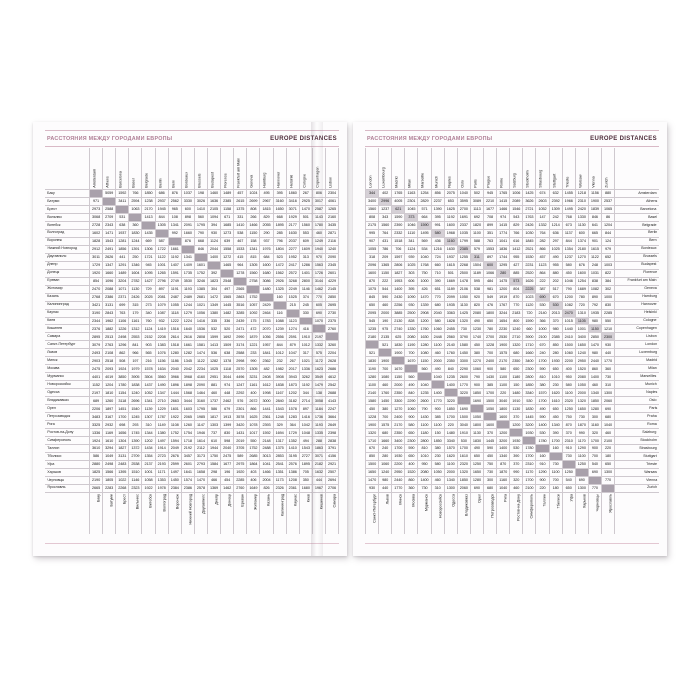  What do you see at coordinates (226, 440) in the screenshot?
I see `distance-cell: 598` at bounding box center [226, 440].